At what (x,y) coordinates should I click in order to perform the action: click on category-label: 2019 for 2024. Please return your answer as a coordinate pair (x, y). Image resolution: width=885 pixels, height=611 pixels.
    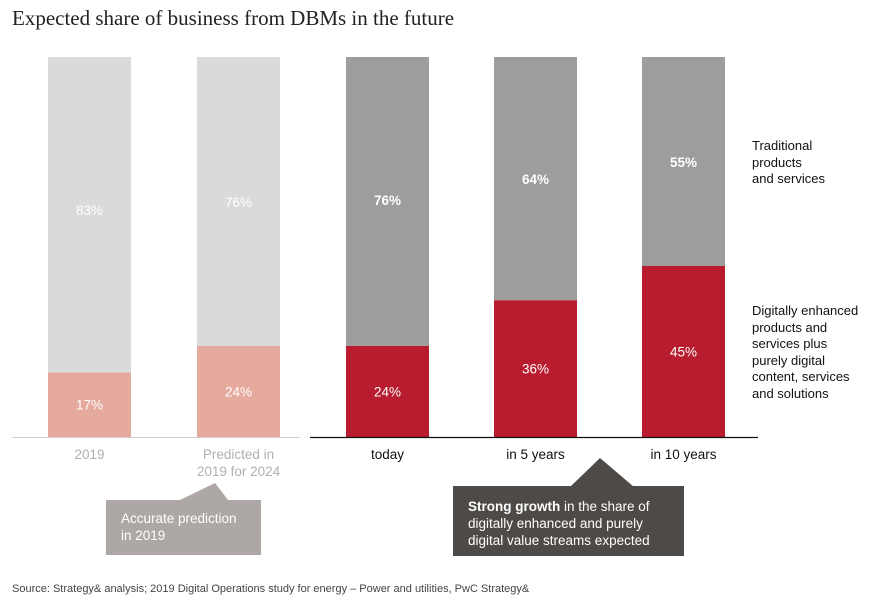
    Looking at the image, I should click on (239, 471).